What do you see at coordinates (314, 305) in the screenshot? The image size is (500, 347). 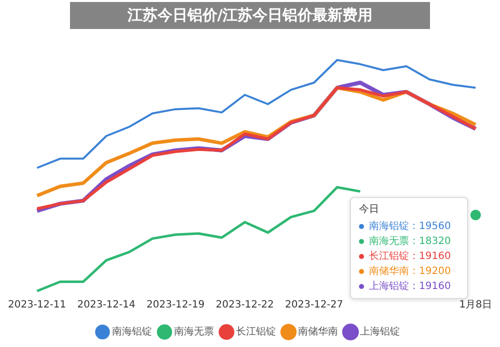 I see `x-tick-label: 2023-12-27` at bounding box center [314, 305].